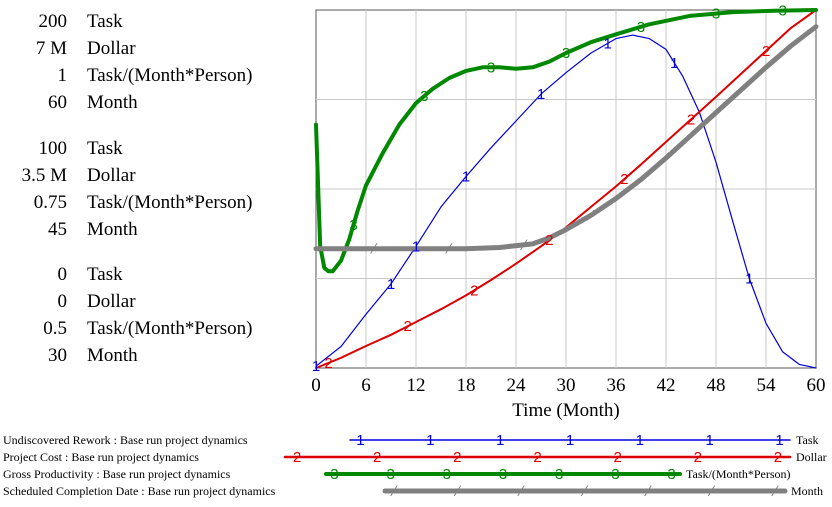 Image resolution: width=832 pixels, height=507 pixels. Describe the element at coordinates (566, 410) in the screenshot. I see `x-axis-label: Time (Month)` at that location.